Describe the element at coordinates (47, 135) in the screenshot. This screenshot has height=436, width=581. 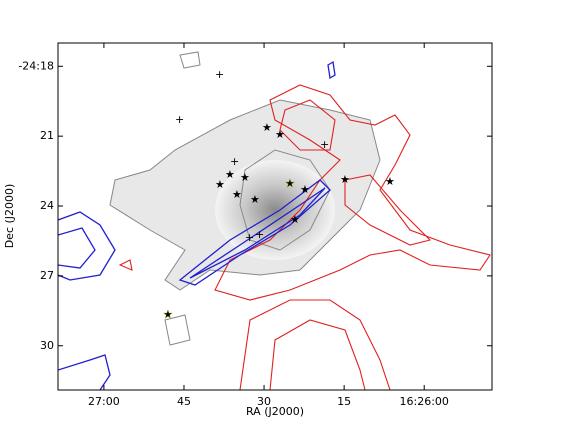
I see `y-tick-label: 21` at that location.